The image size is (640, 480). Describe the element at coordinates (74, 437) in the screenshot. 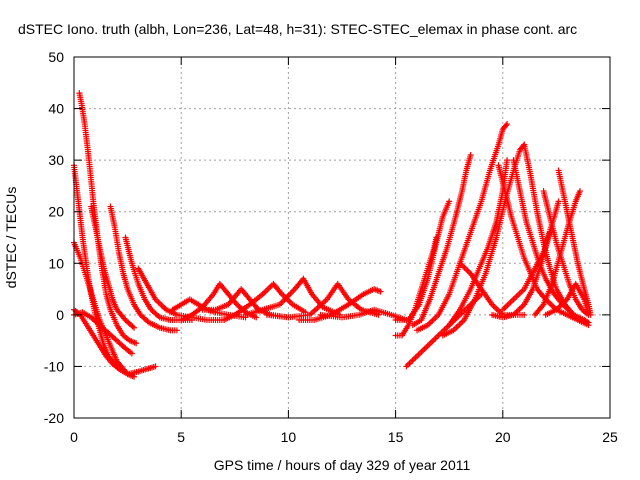

I see `x-tick-label: 0` at that location.